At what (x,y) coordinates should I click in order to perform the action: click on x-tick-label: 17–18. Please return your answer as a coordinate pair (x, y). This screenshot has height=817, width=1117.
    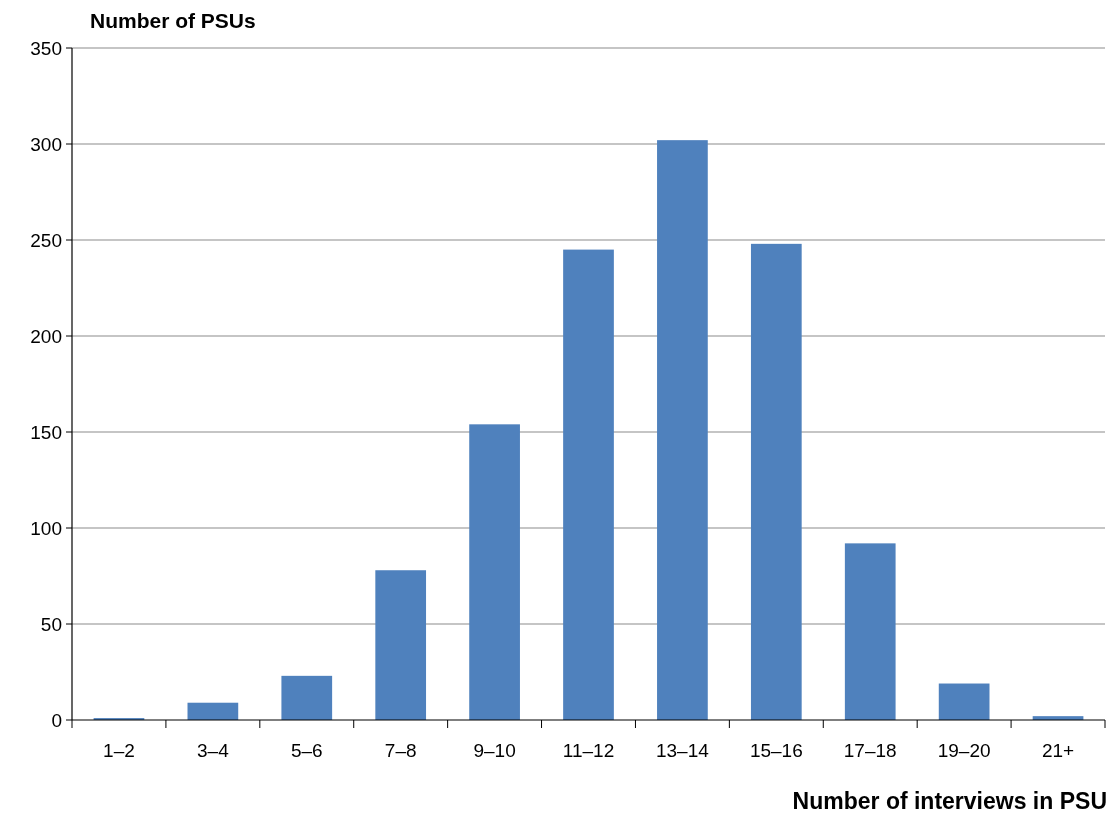
    Looking at the image, I should click on (870, 750).